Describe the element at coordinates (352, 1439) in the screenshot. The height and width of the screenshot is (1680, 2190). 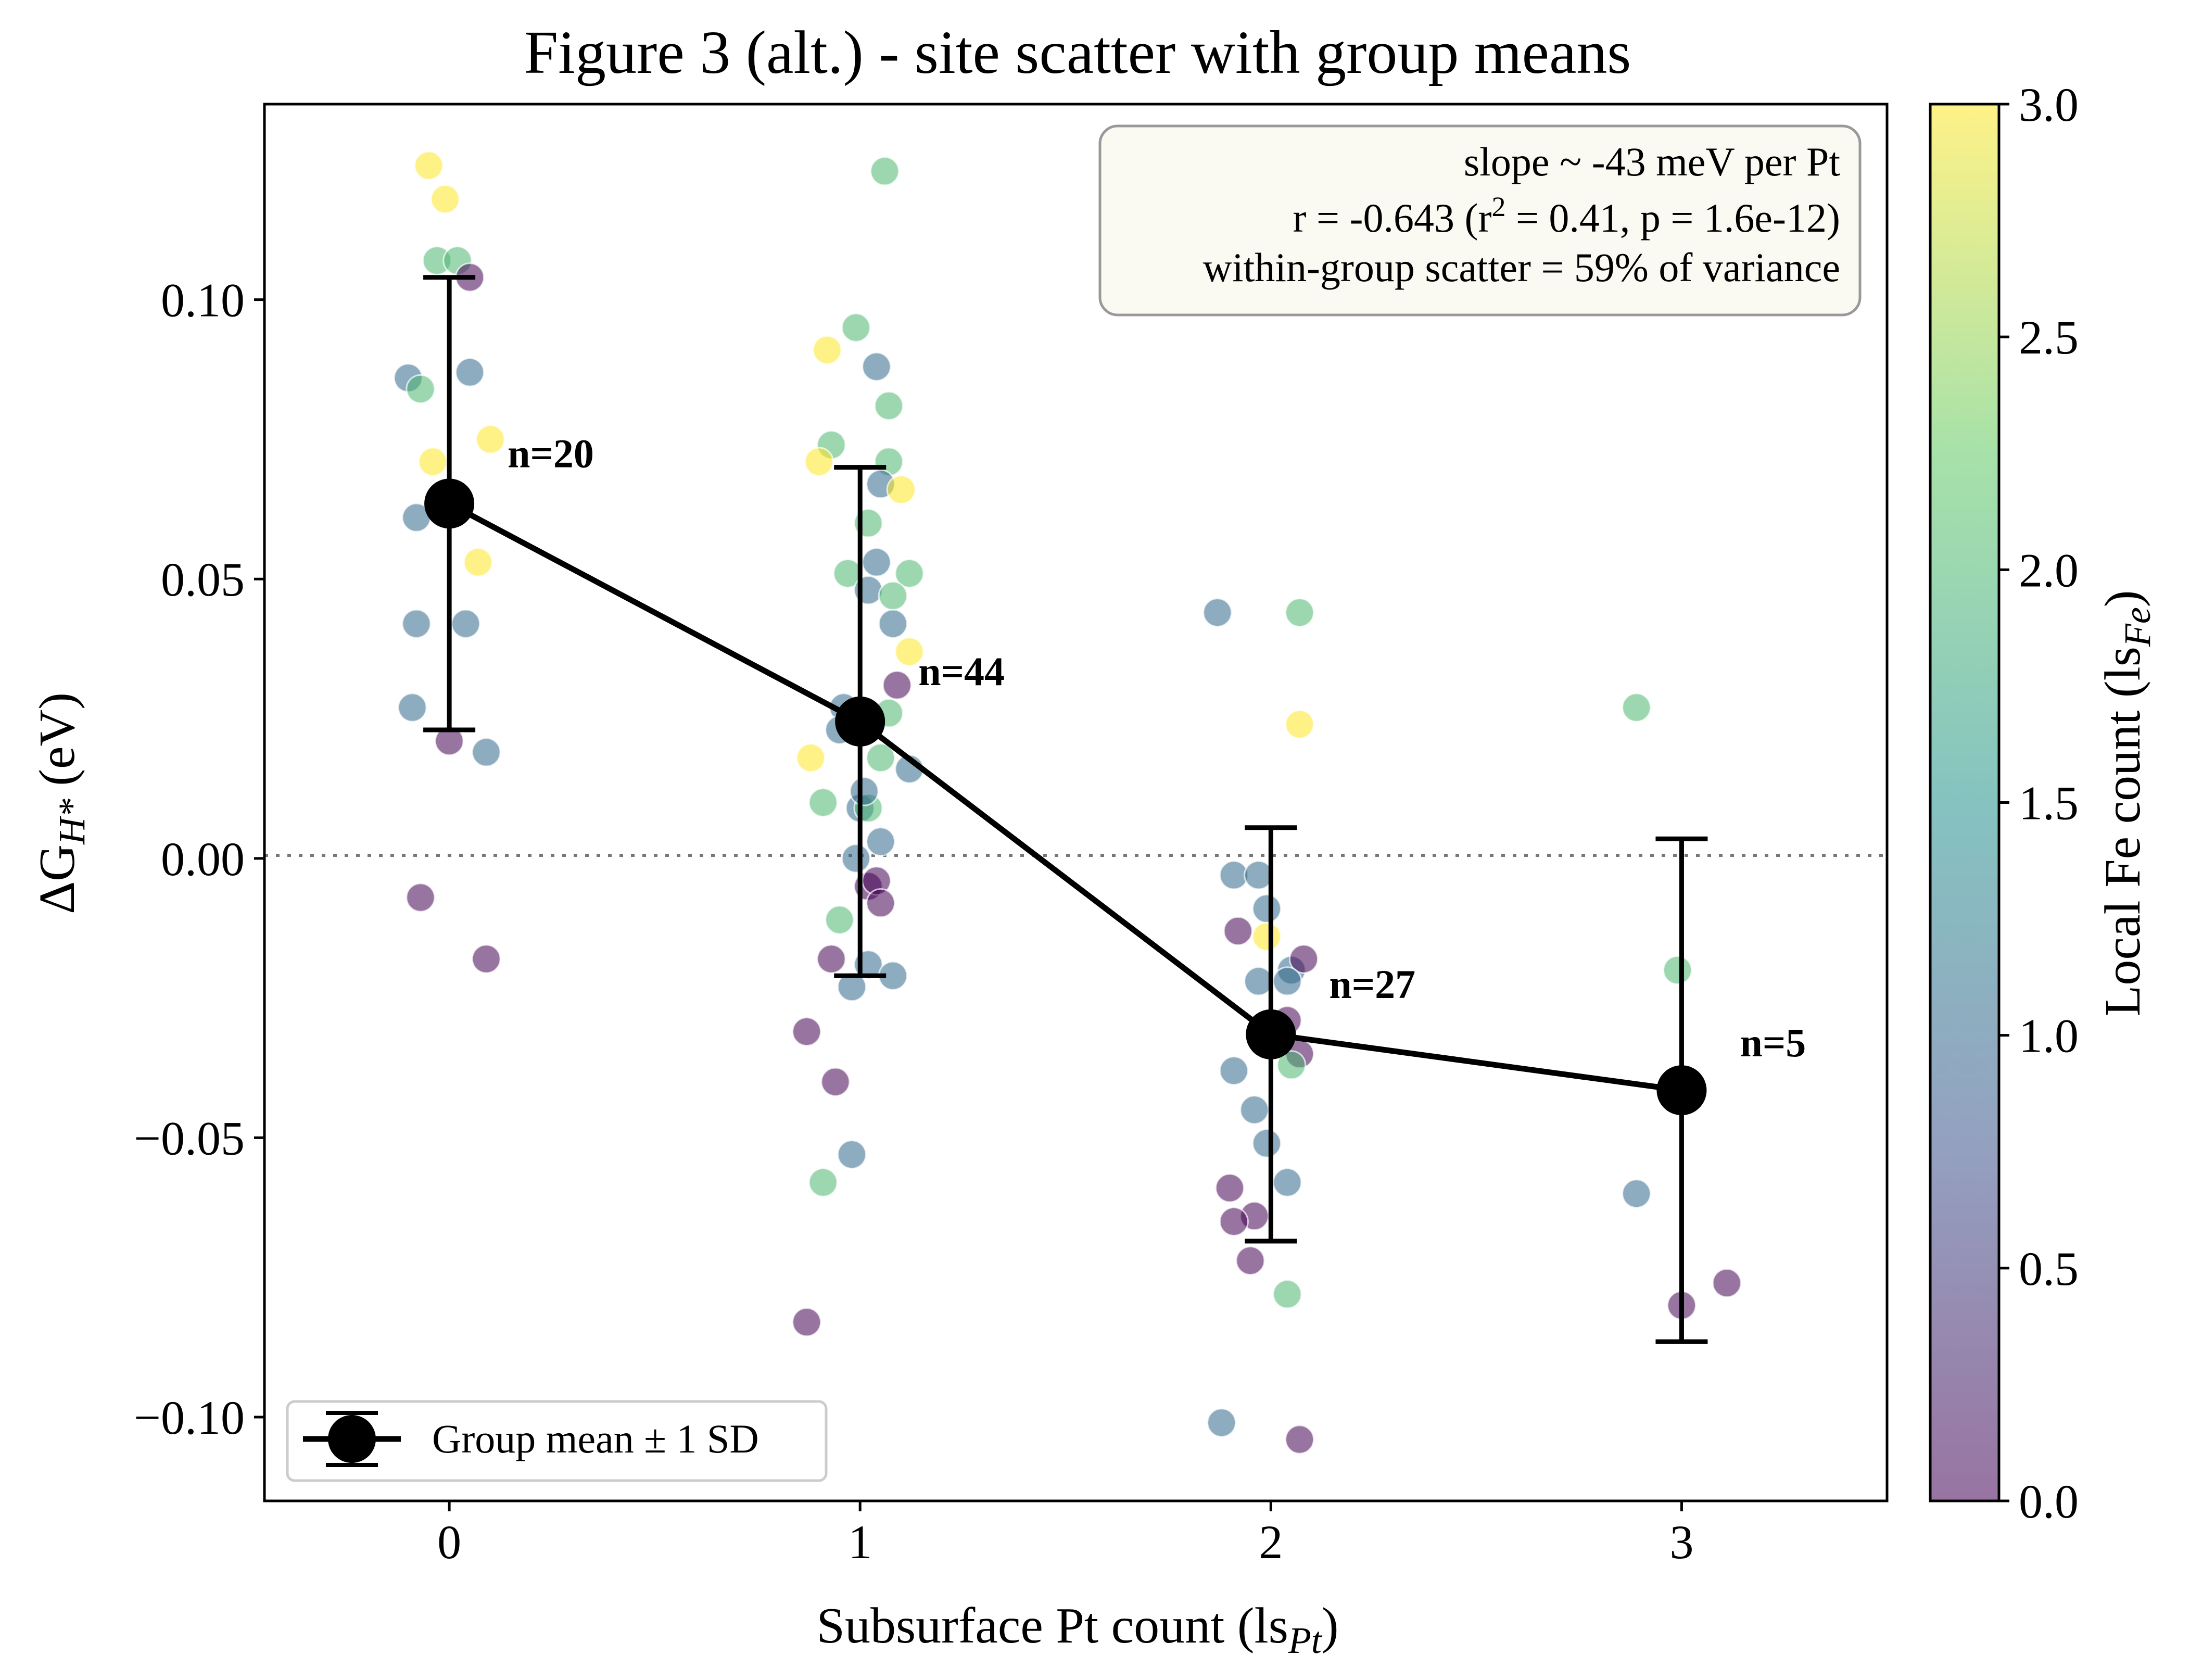
I see `legend-marker` at that location.